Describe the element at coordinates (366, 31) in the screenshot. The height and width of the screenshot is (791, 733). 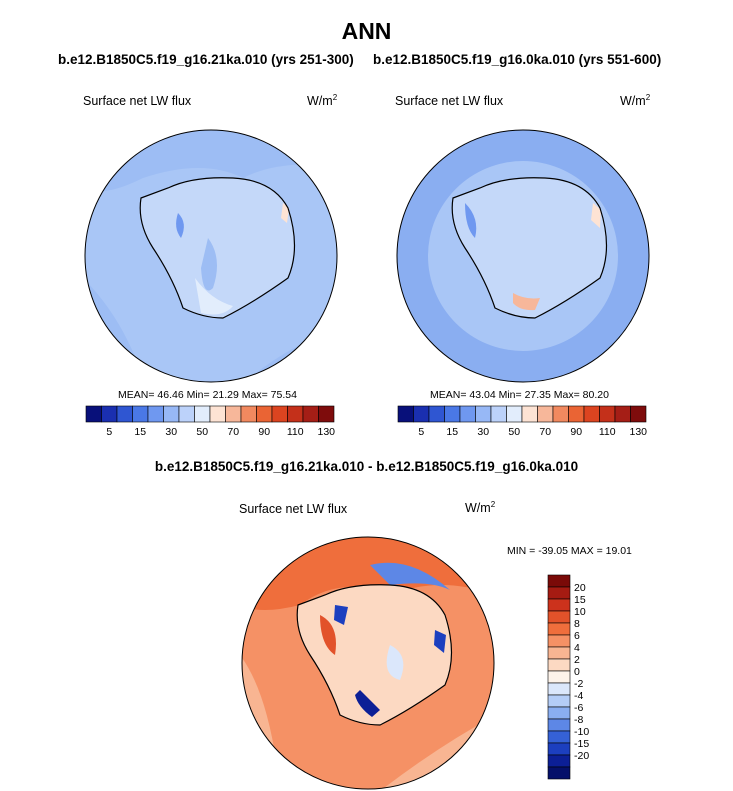
I see `page-title: ANN` at that location.